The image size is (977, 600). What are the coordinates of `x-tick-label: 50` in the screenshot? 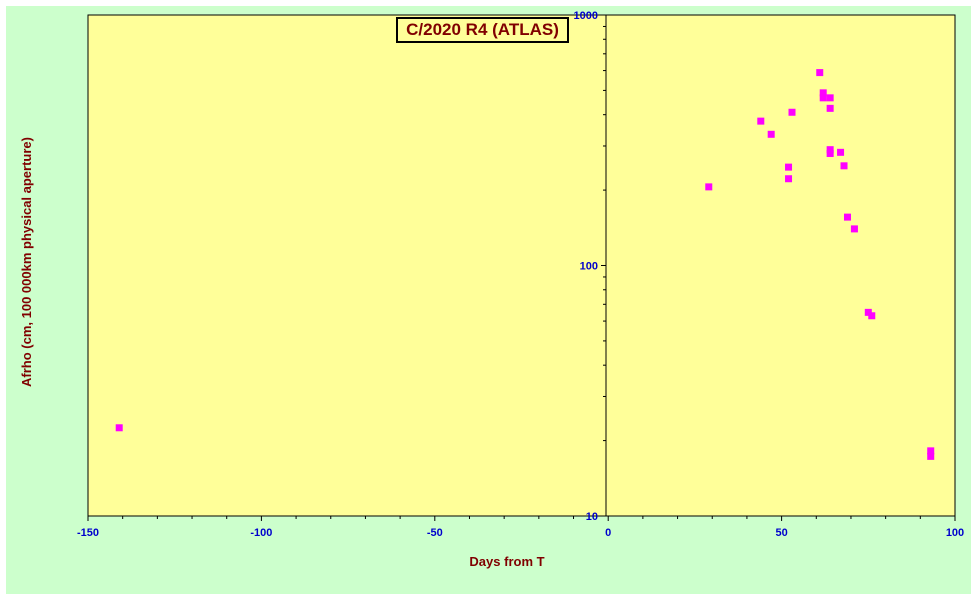 It's located at (781, 533).